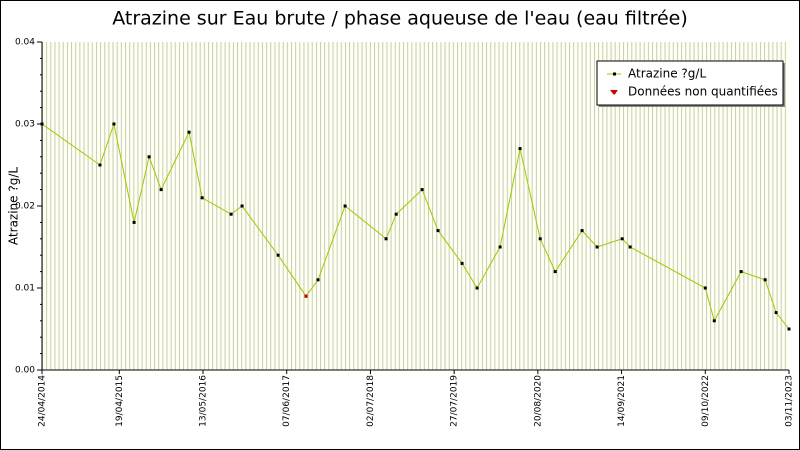 The width and height of the screenshot is (800, 450). Describe the element at coordinates (371, 401) in the screenshot. I see `x-tick-label: 02/07/2018` at that location.